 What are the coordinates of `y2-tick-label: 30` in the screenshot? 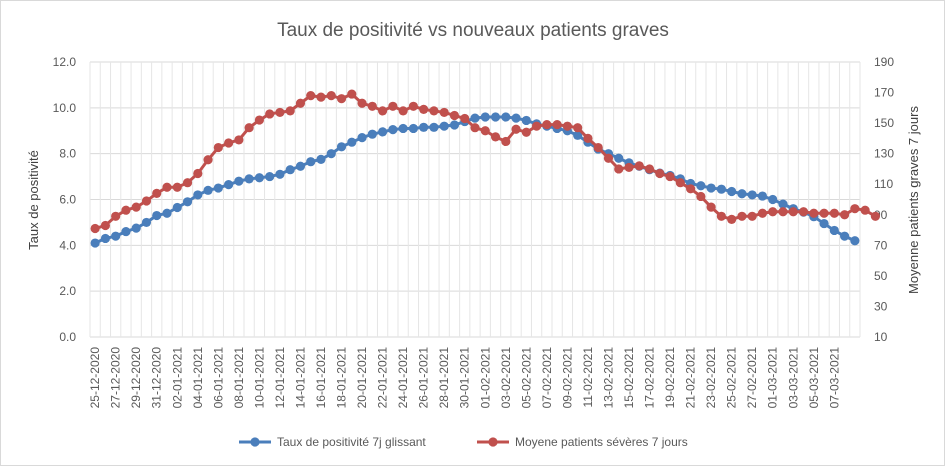 It's located at (881, 306).